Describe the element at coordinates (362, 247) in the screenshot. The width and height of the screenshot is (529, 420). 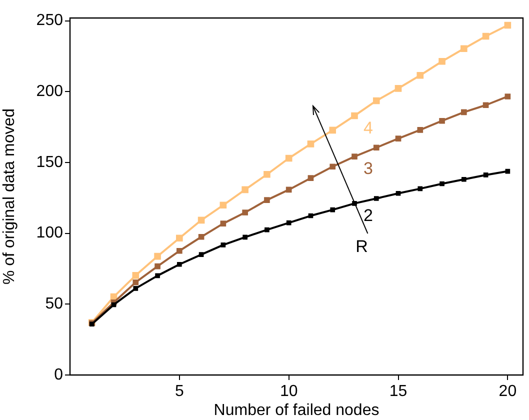
I see `annotation: R` at that location.